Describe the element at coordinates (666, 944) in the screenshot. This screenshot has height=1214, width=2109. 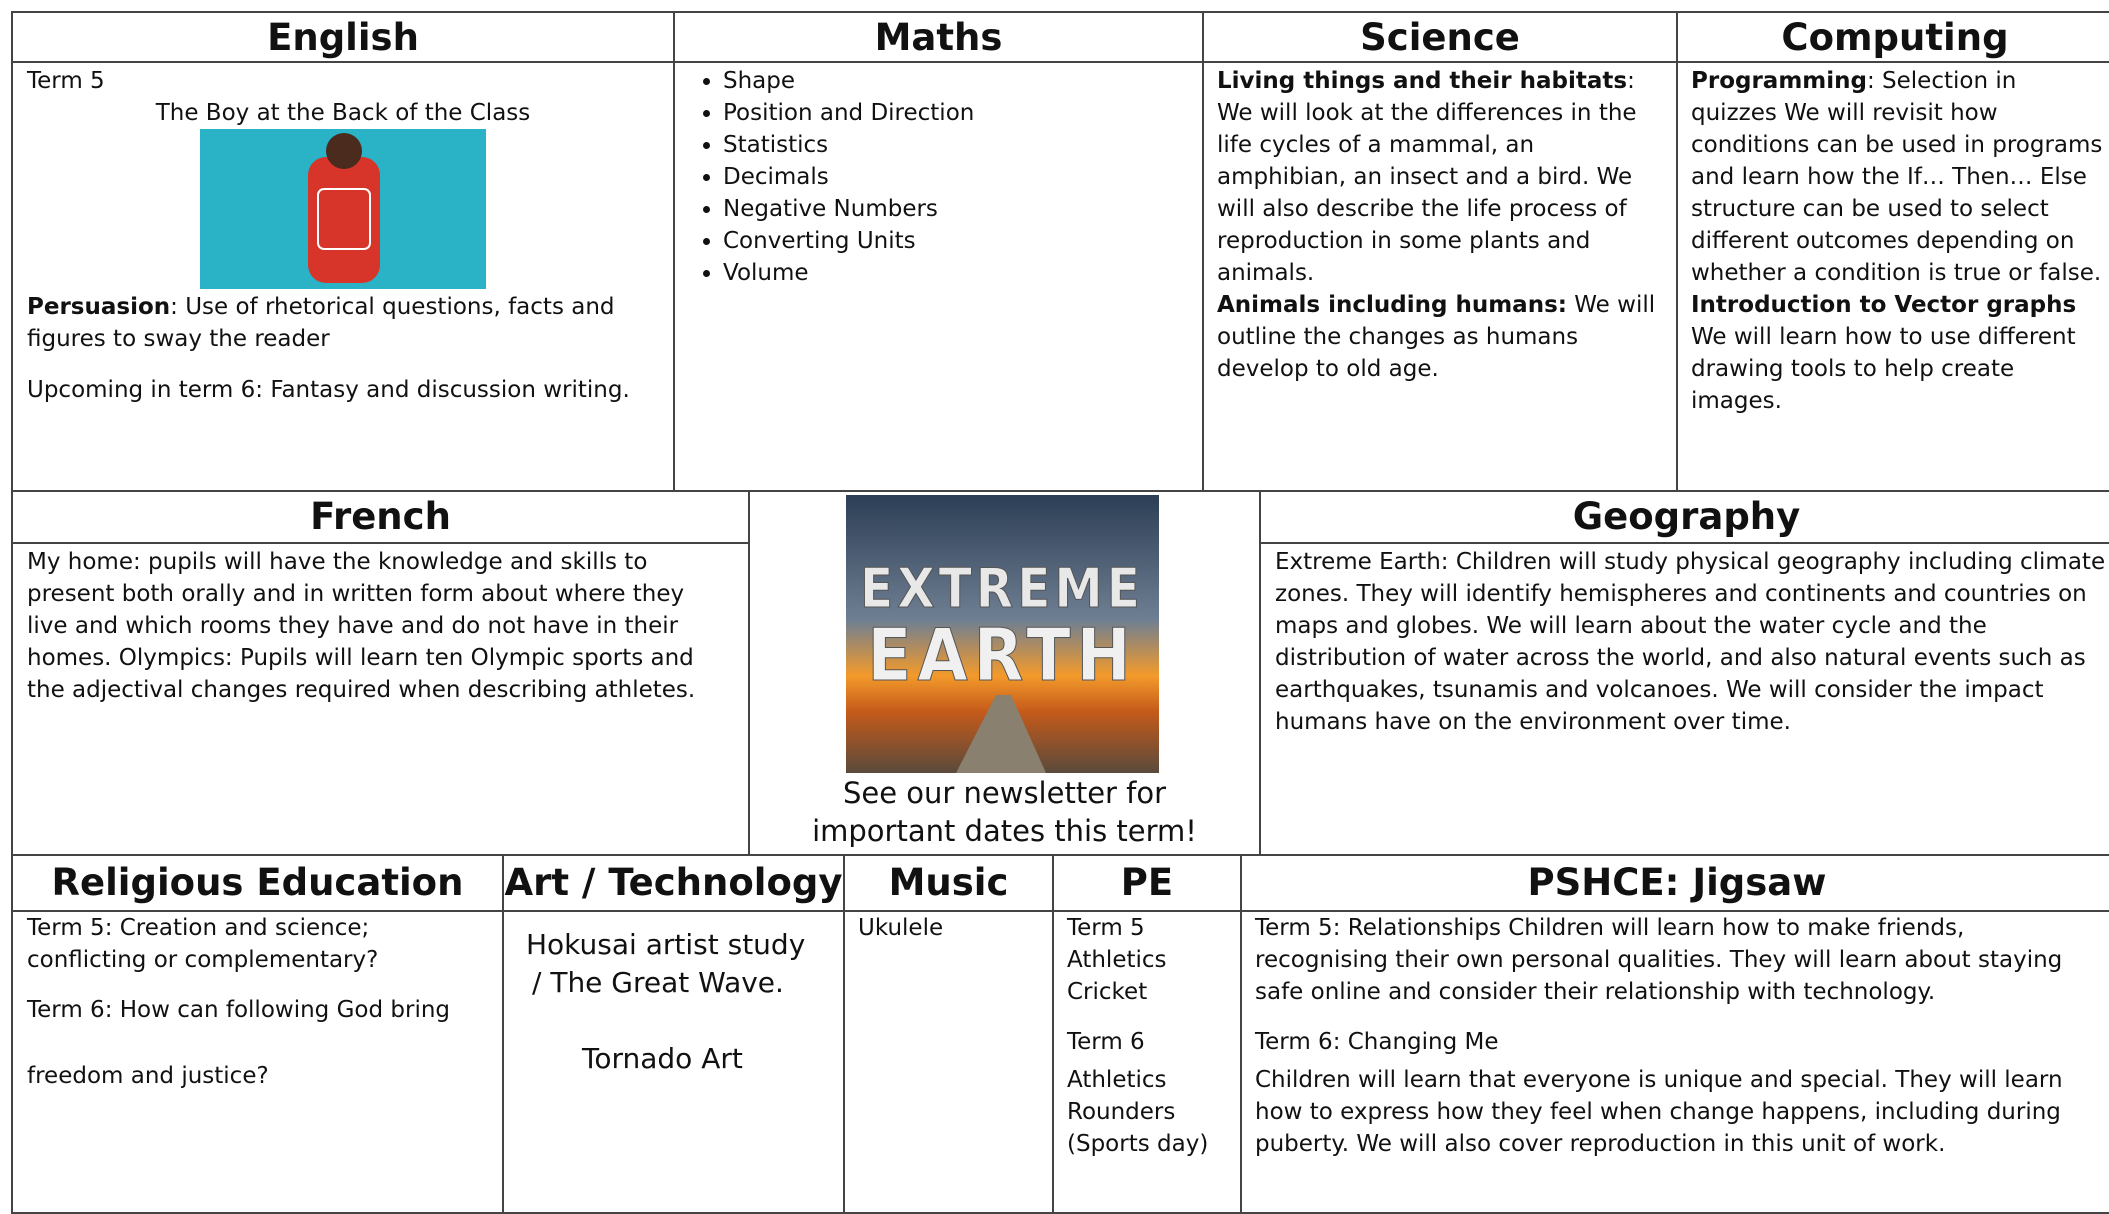
I see `text: Hokusai artist study` at that location.